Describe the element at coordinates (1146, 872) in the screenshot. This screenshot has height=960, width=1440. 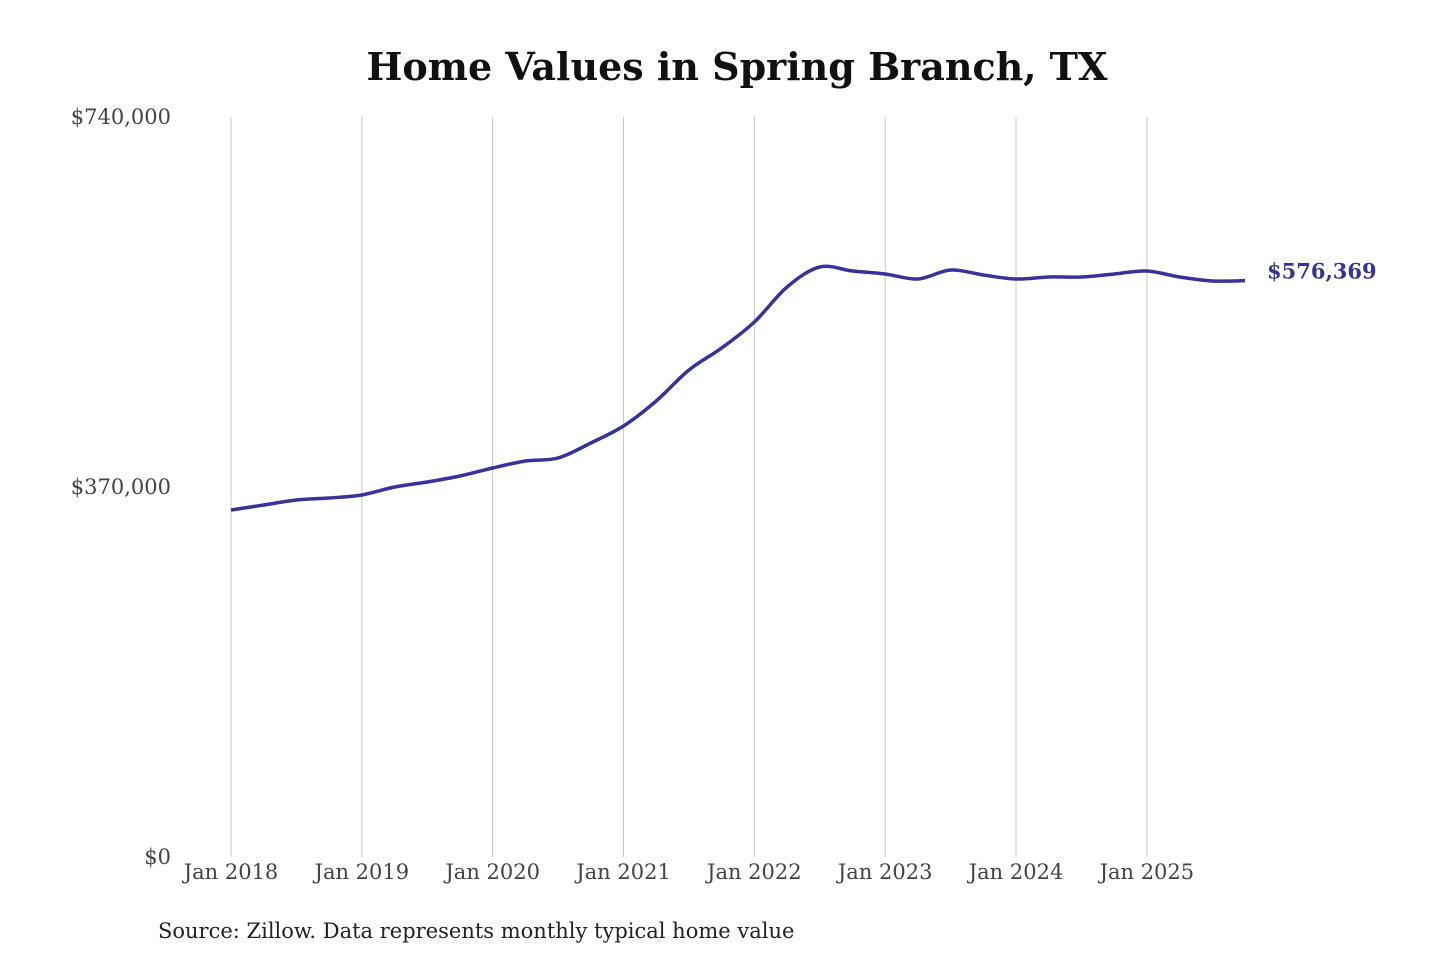
I see `x-tick-label: Jan 2025` at that location.